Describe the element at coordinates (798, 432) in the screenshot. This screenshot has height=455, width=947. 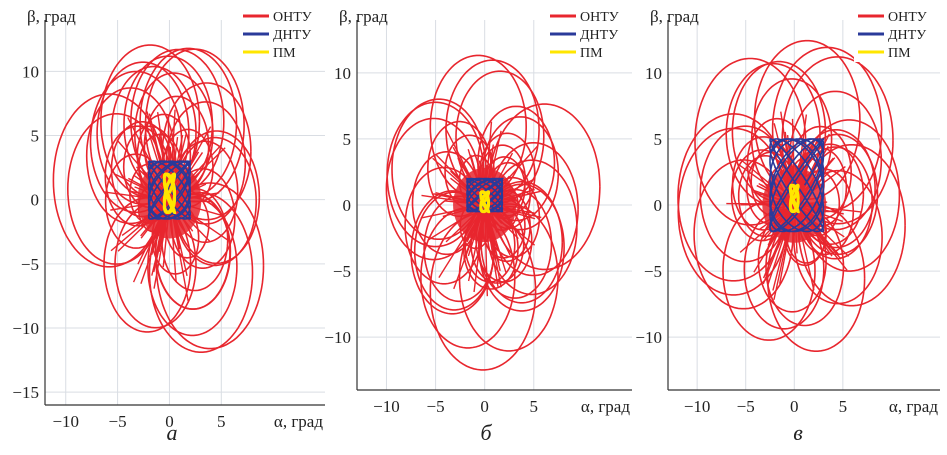
I see `panel-caption: в` at that location.